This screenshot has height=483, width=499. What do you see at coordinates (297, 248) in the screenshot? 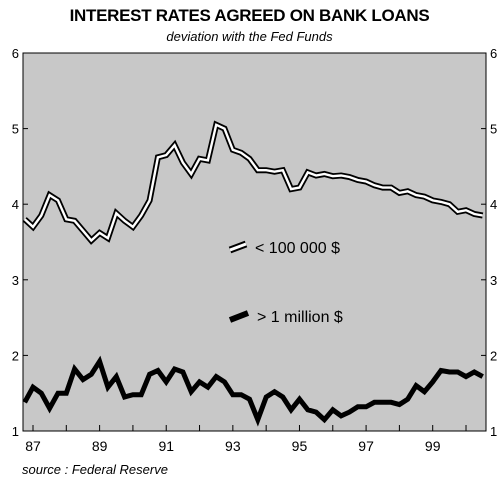
I see `legend-label-small-loans: < 100 000 $` at bounding box center [297, 248].